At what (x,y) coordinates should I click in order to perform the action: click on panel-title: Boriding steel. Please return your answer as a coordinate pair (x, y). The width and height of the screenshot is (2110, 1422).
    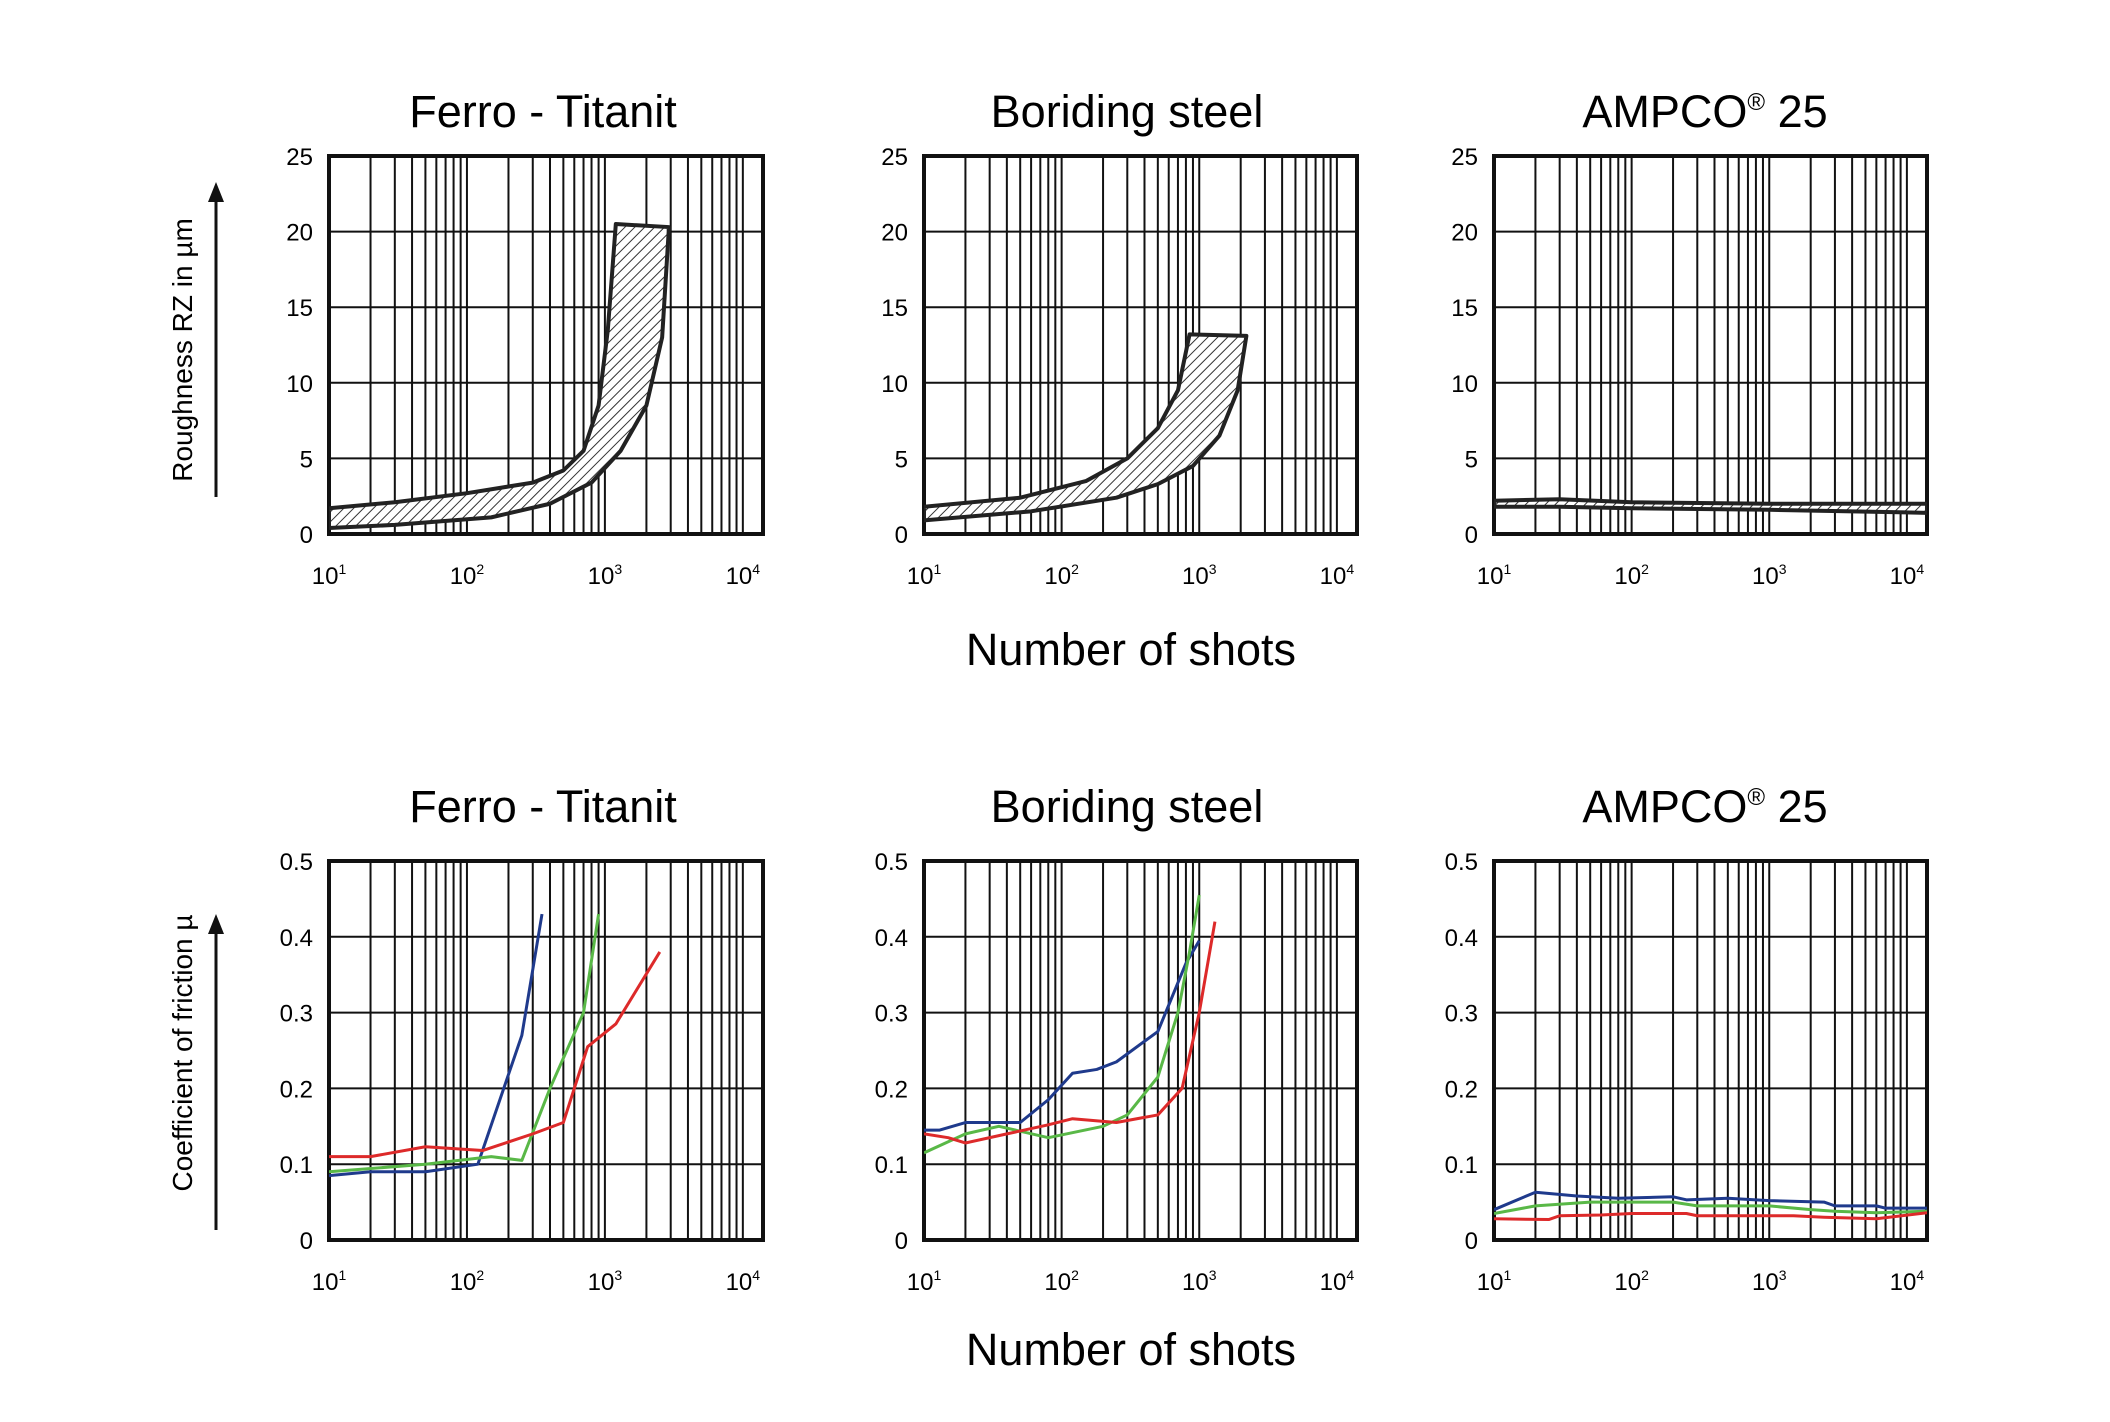
    Looking at the image, I should click on (1127, 806).